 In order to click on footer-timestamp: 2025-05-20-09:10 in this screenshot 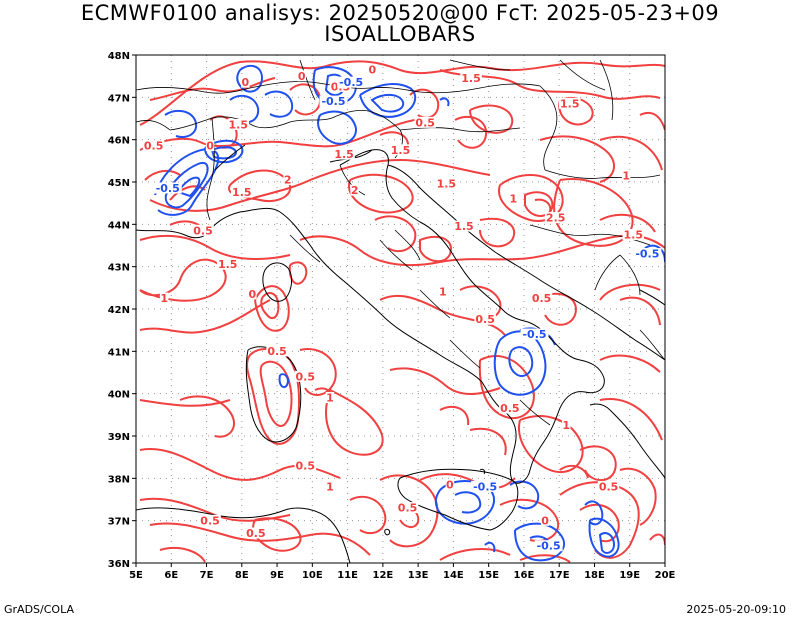, I will do `click(736, 609)`.